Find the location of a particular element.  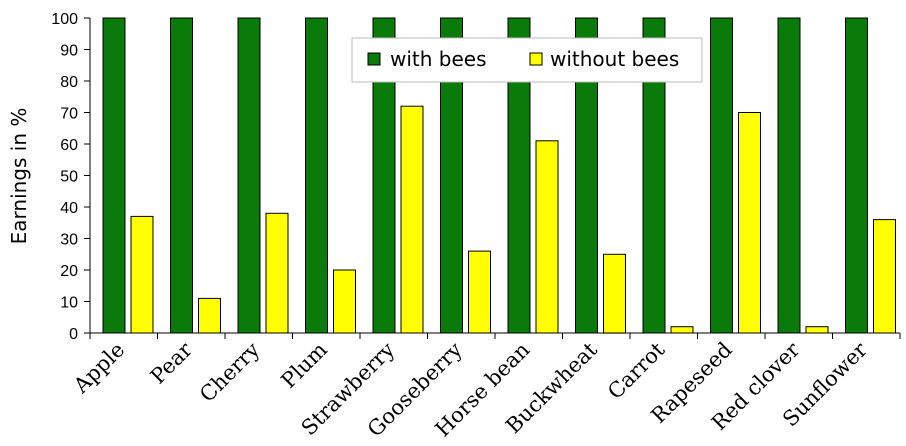

category-label: Carrot is located at coordinates (636, 370).